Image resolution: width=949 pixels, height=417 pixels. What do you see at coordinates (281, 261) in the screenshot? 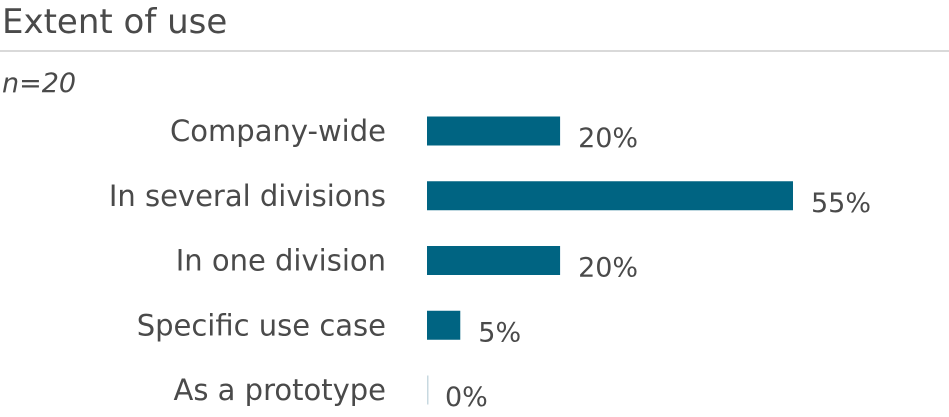
I see `category-label: In one division` at bounding box center [281, 261].